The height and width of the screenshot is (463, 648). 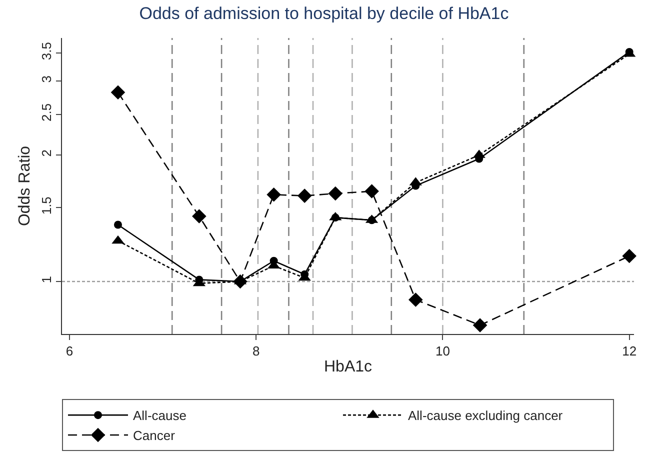 What do you see at coordinates (46, 51) in the screenshot?
I see `y-tick-label: 3.5` at bounding box center [46, 51].